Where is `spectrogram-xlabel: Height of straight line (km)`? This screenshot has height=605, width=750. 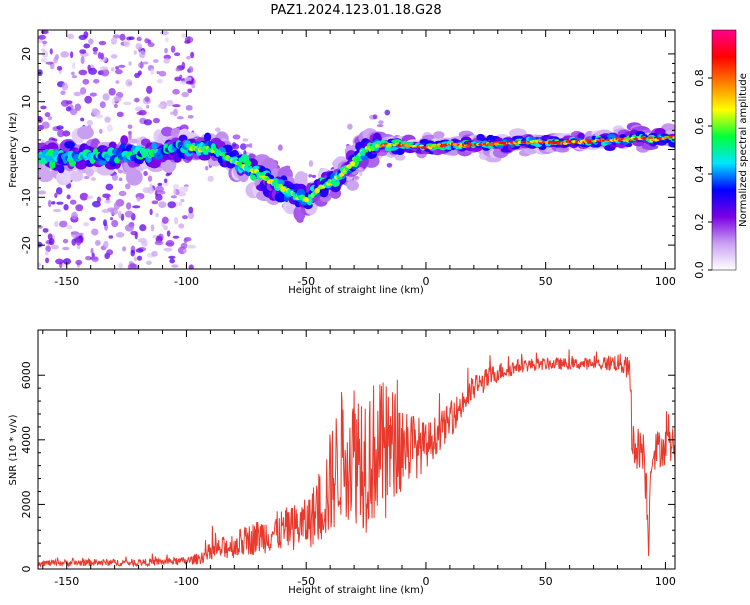
spectrogram-xlabel: Height of straight line (km) is located at coordinates (356, 290).